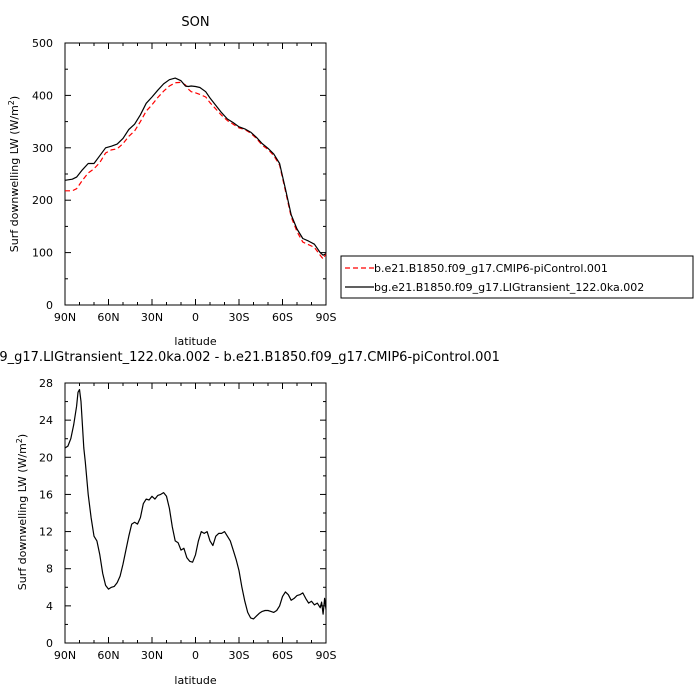 The width and height of the screenshot is (700, 700). Describe the element at coordinates (46, 457) in the screenshot. I see `bottom-chart-ytick-label: 20` at that location.